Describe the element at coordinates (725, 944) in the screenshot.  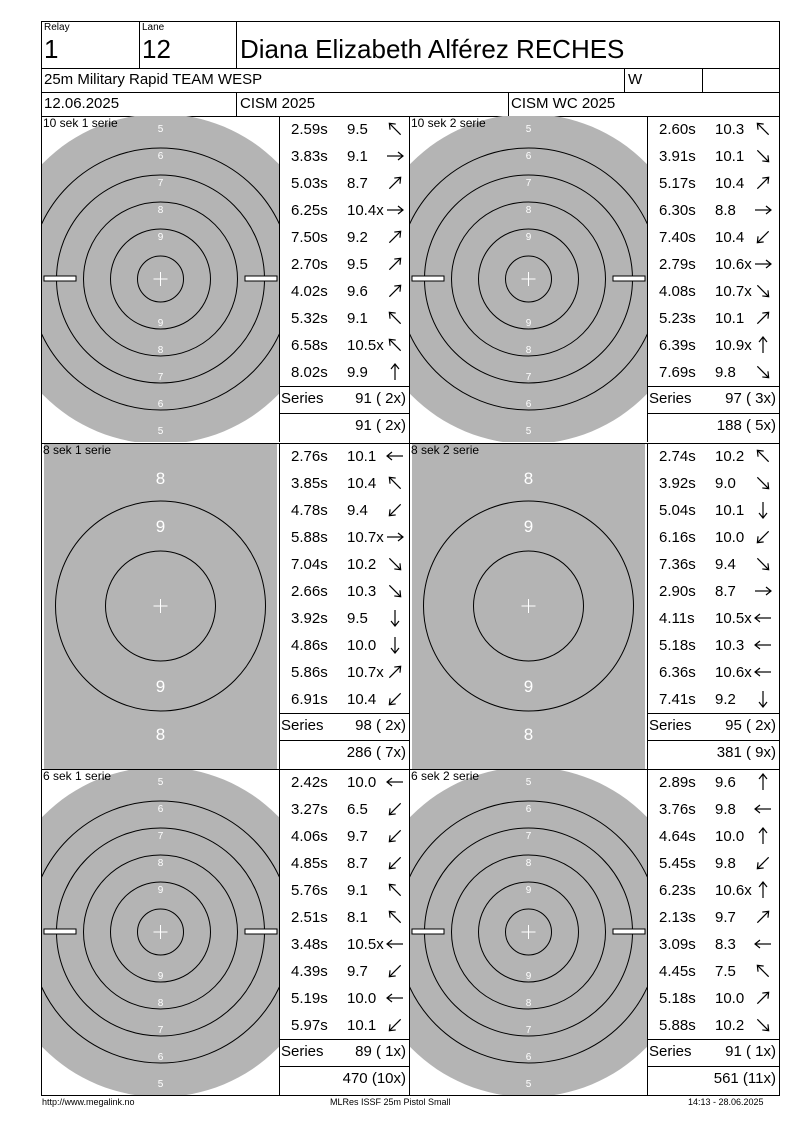
I see `shot-value: 8.3` at that location.